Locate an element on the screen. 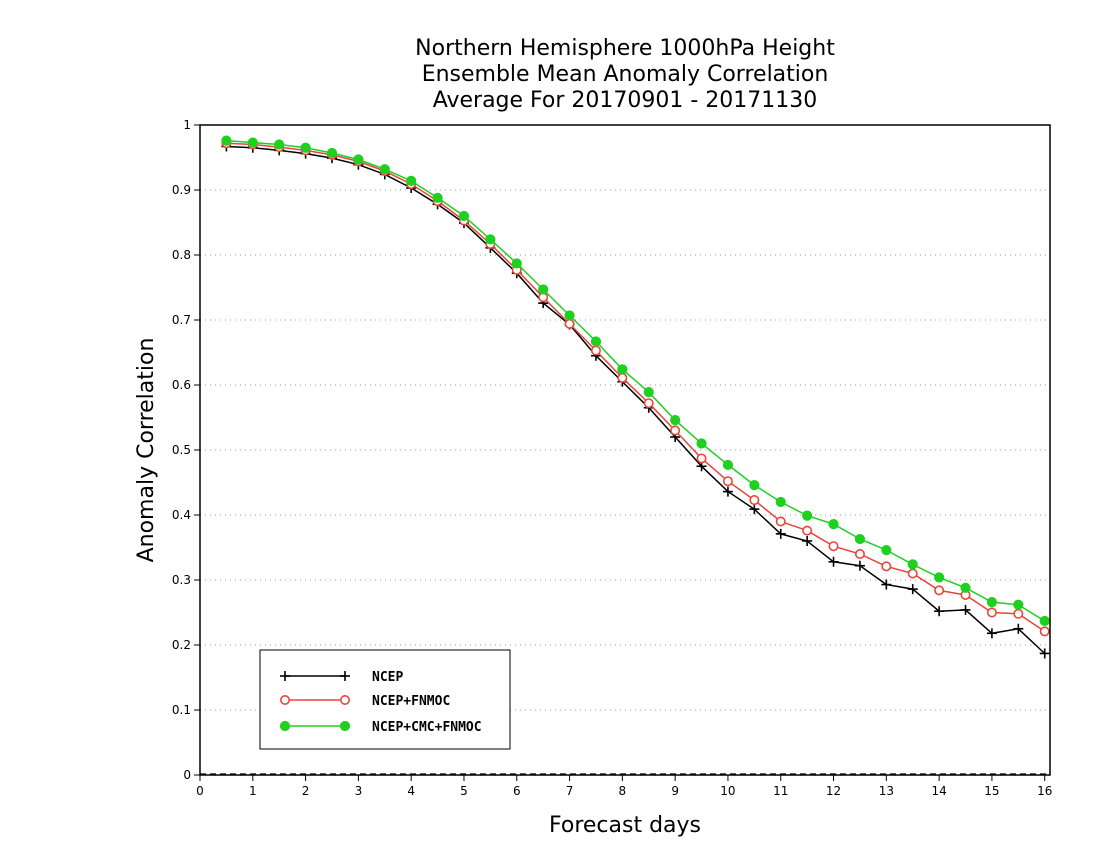 This screenshot has height=850, width=1100. x-tick-label: 1 is located at coordinates (253, 791).